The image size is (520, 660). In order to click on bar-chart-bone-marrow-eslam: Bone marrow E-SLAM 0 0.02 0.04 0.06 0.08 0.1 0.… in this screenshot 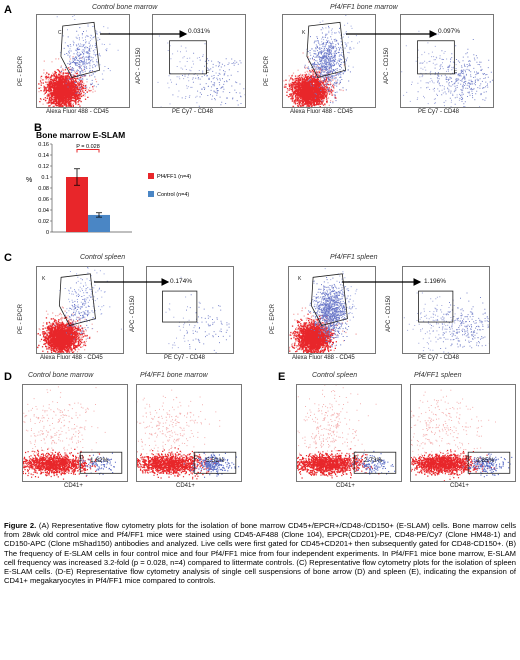, I will do `click(108, 183)`.